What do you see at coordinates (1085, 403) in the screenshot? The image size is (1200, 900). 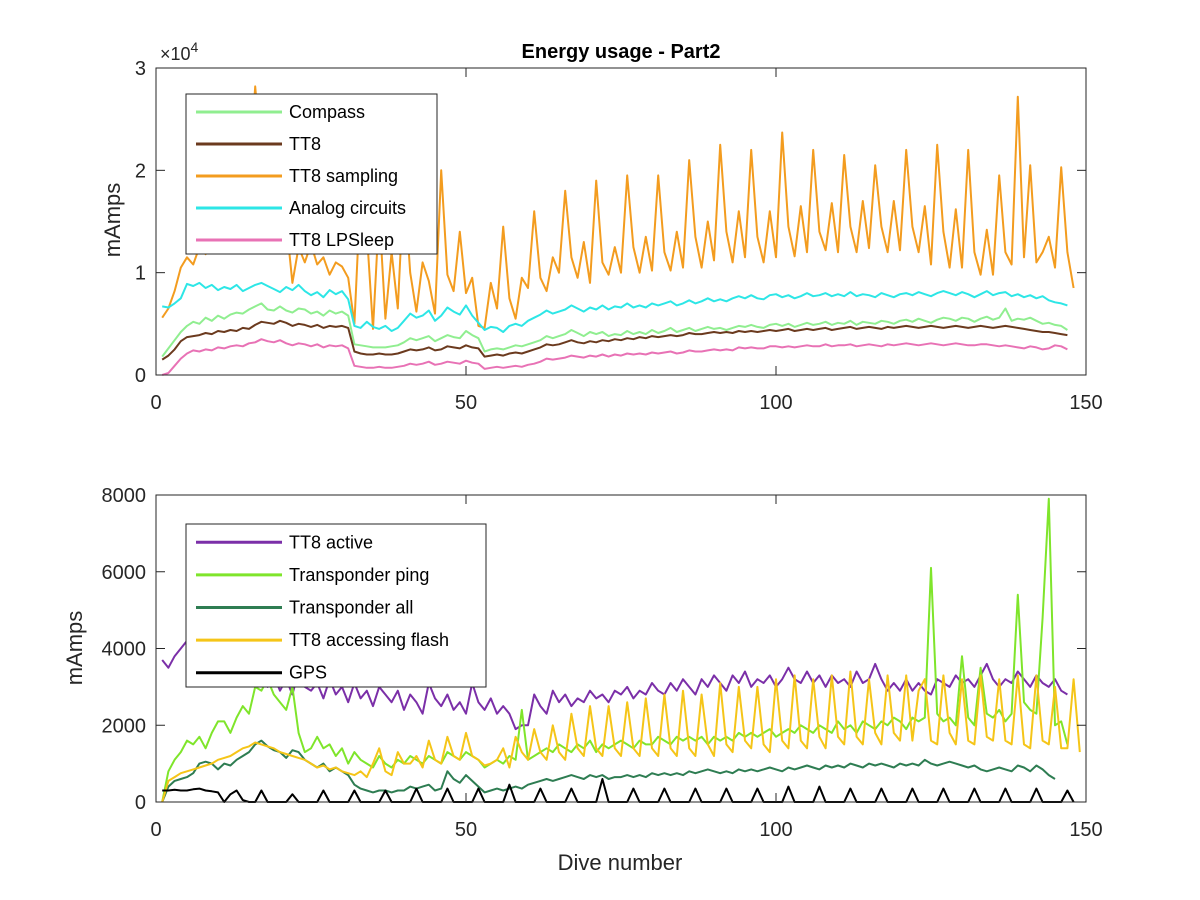 I see `top-x-tick-label: 150` at bounding box center [1085, 403].